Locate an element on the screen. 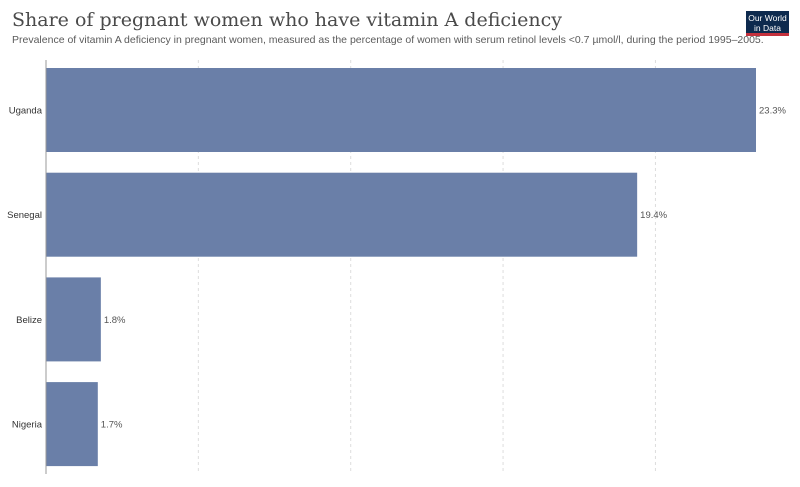  value-label: 19.4% is located at coordinates (653, 215).